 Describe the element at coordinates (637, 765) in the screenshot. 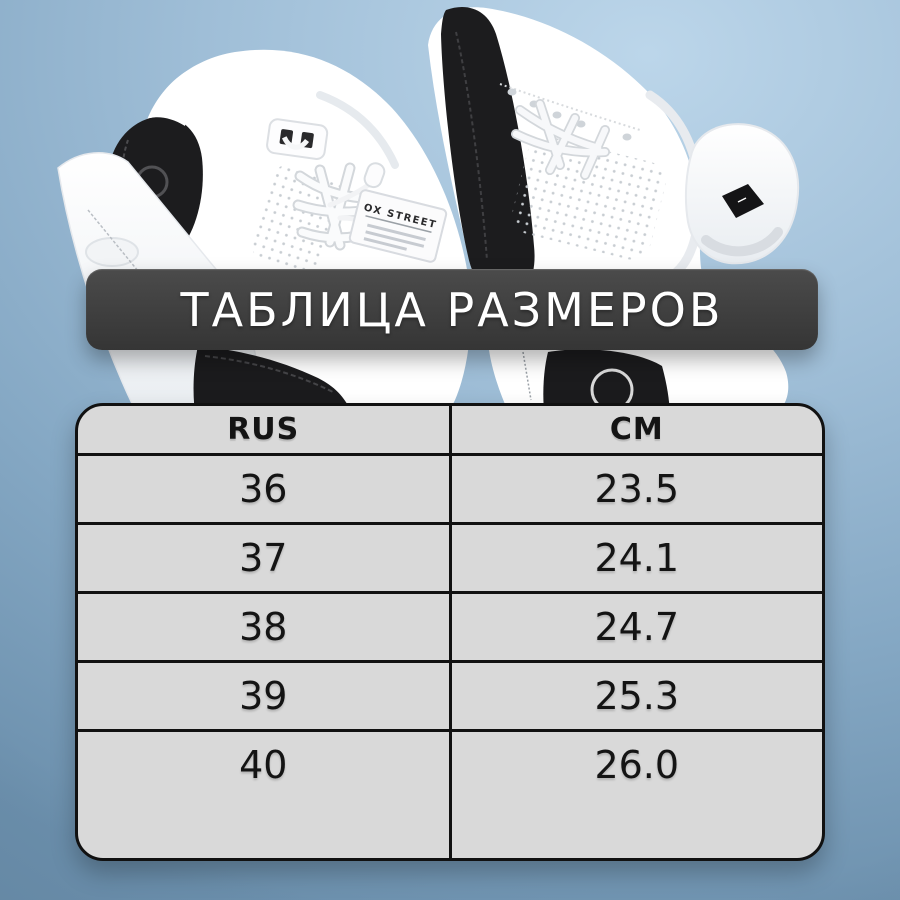

I see `table-cell-cm: 26.0` at that location.